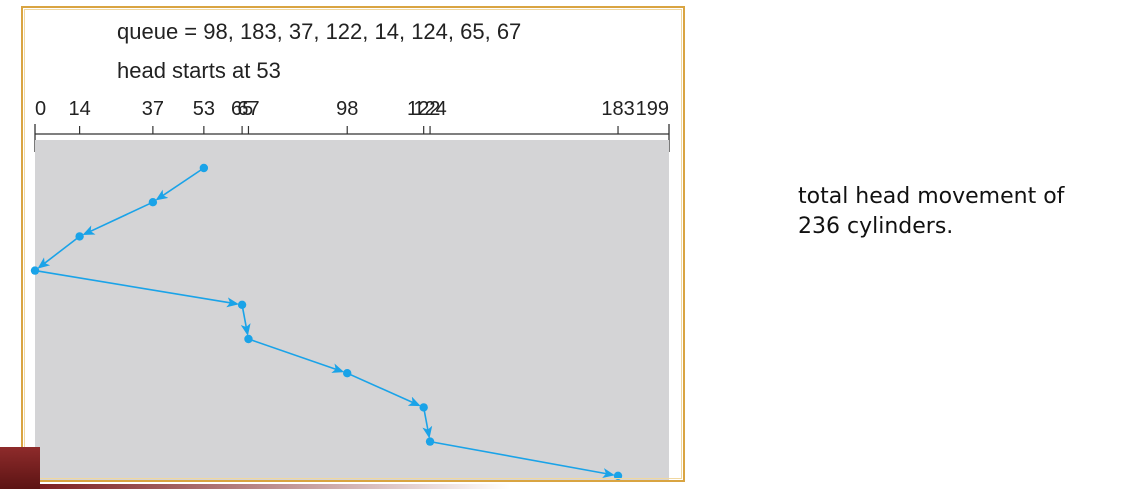 Image resolution: width=1135 pixels, height=489 pixels. I want to click on tick-label: 124, so click(429, 109).